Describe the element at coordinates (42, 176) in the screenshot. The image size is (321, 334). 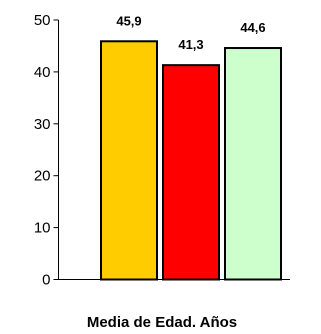
I see `y-tick-label: 20` at that location.